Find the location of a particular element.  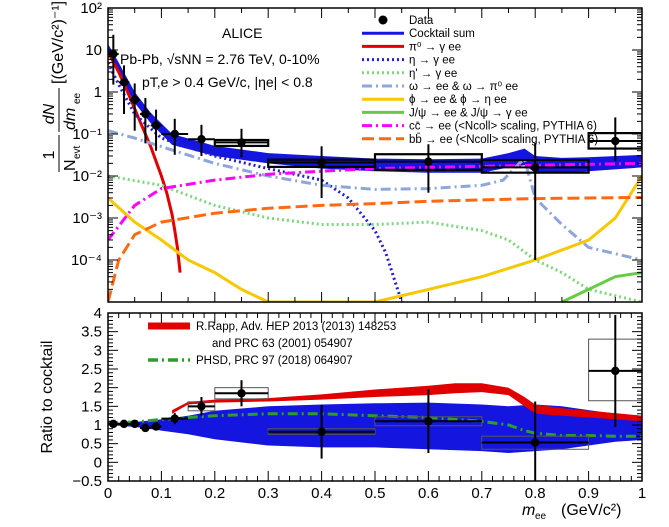

spectrum-ytick-label: 10 is located at coordinates (93, 50).